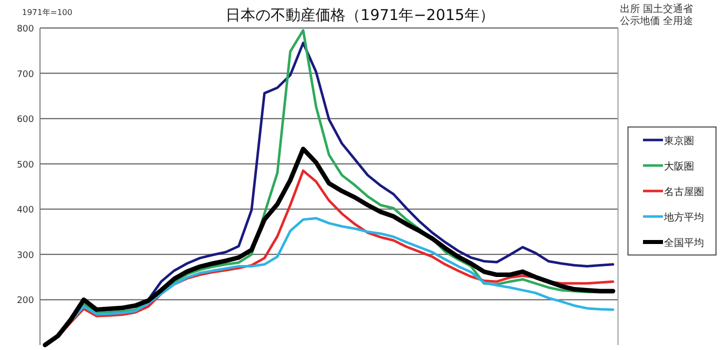 The height and width of the screenshot is (350, 720). I want to click on y-tick-label: 200, so click(25, 301).